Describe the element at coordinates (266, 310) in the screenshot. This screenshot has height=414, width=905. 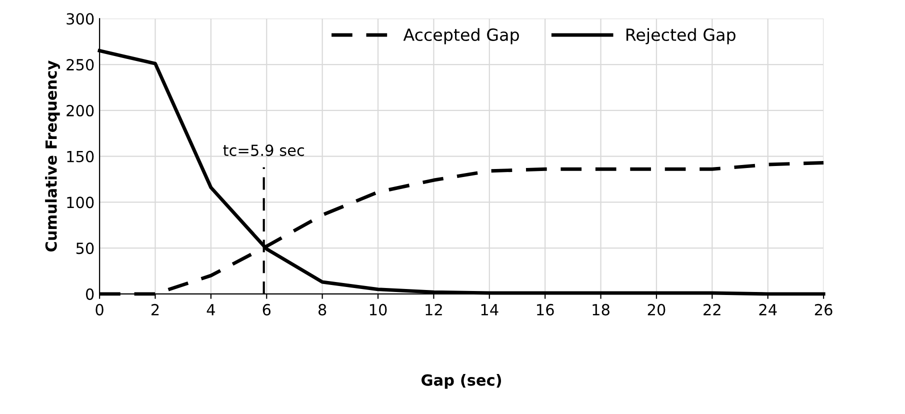
I see `x-tick-label: 6` at that location.